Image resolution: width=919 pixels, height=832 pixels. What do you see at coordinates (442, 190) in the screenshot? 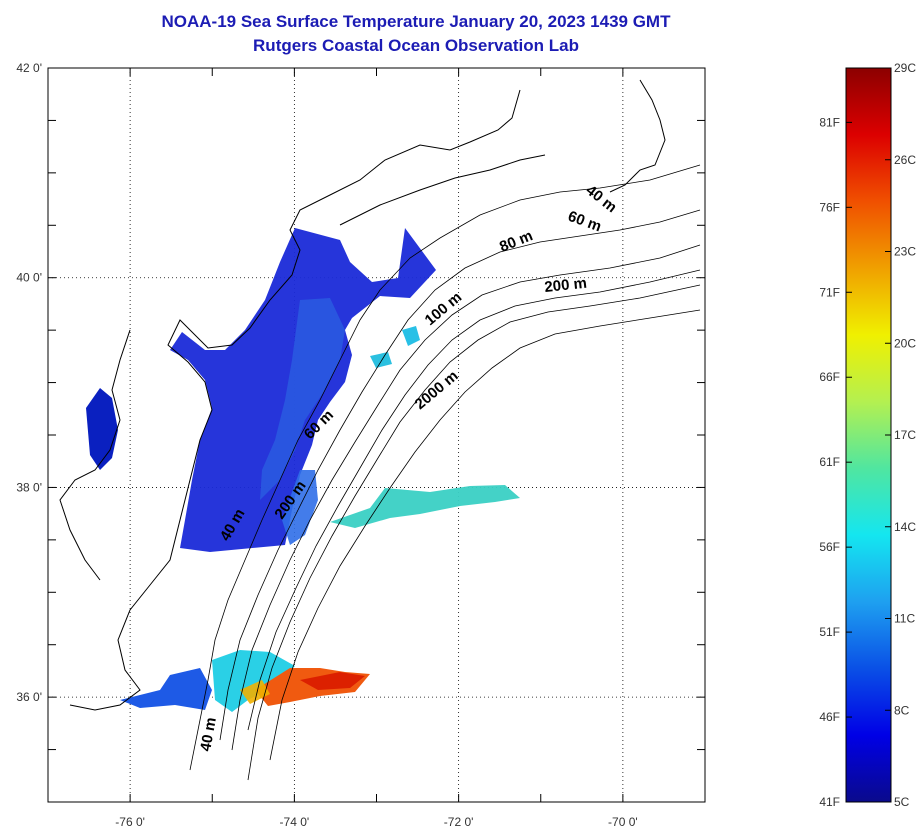
I see `coastline-long-island` at bounding box center [442, 190].